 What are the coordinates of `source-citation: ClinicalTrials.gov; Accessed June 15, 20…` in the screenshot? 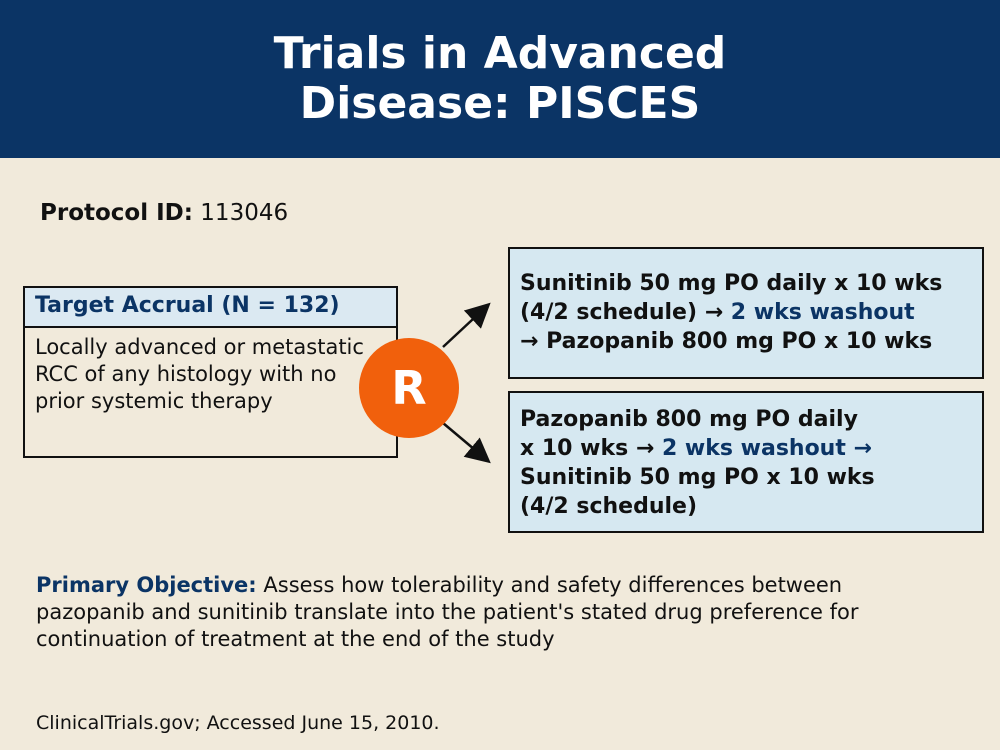 It's located at (238, 723).